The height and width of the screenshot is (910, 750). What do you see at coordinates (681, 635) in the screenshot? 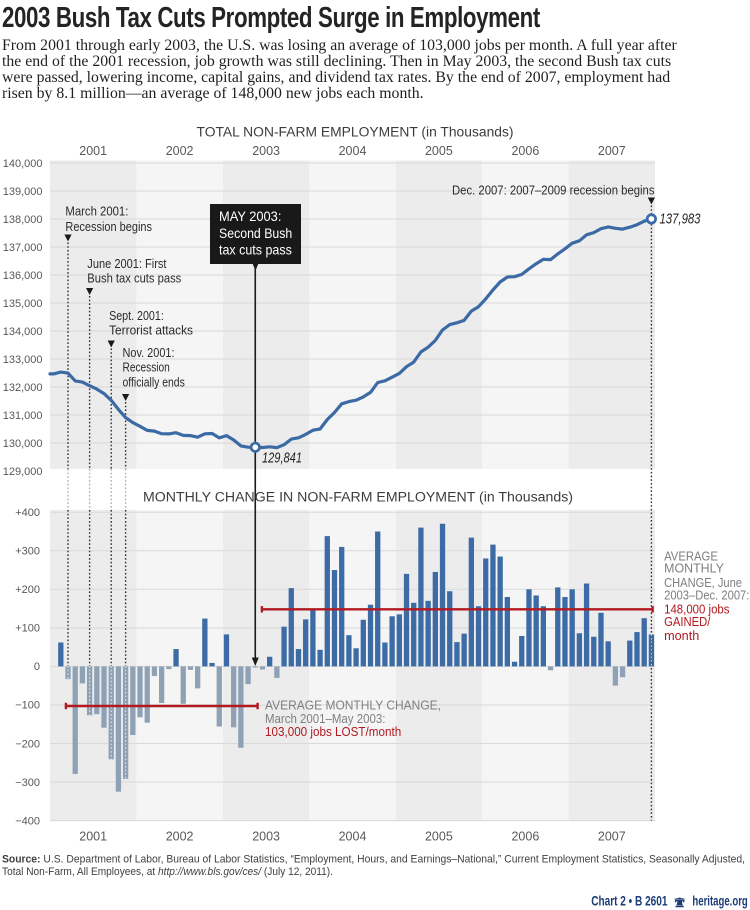
I see `svg-text: month` at bounding box center [681, 635].